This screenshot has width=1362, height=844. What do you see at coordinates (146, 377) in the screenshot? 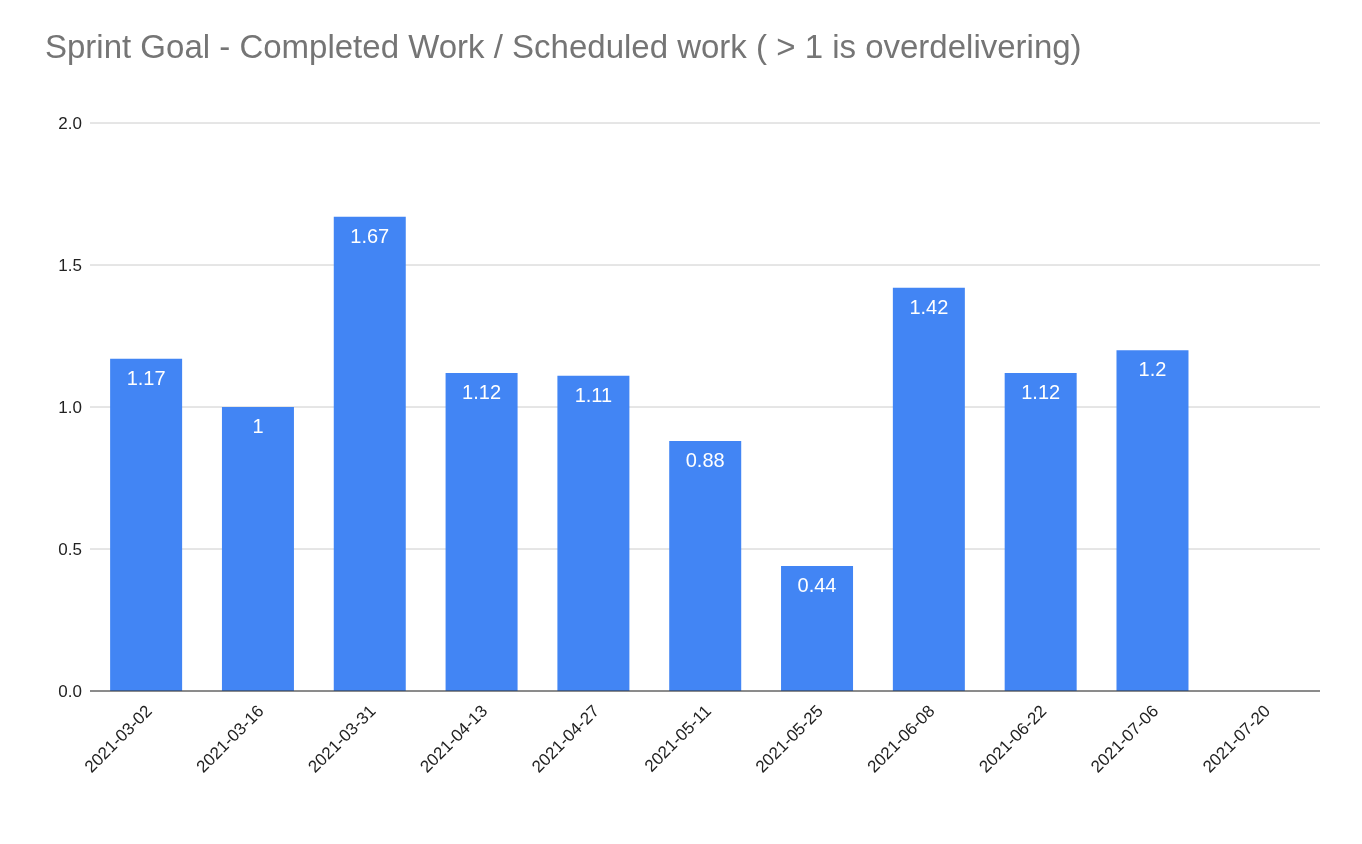
I see `data-label: 1.17` at bounding box center [146, 377].